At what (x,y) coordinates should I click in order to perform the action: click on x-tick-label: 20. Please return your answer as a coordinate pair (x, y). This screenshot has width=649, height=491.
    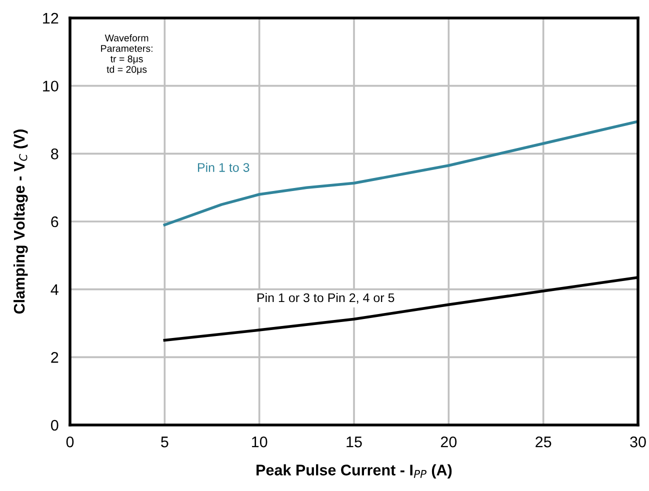
    Looking at the image, I should click on (448, 442).